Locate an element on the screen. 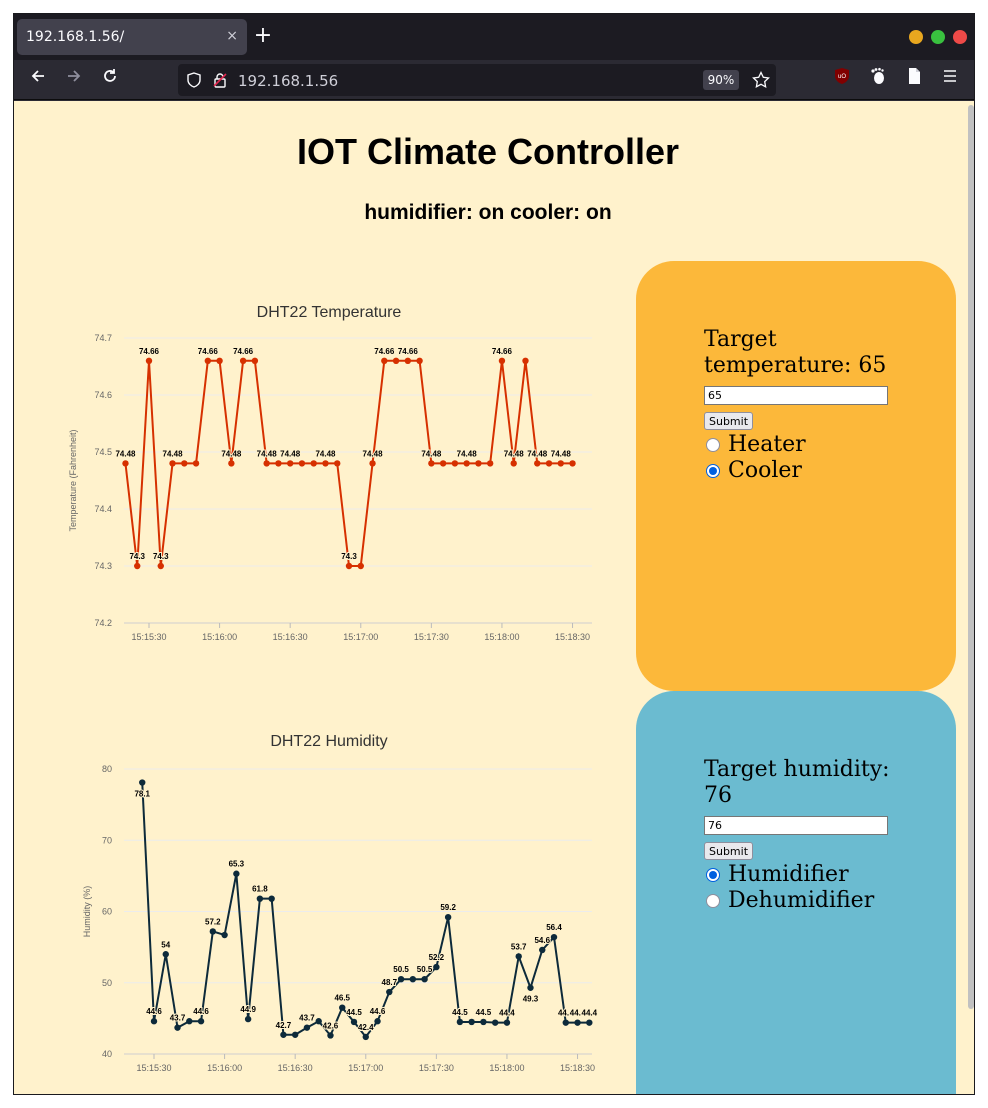 The height and width of the screenshot is (1108, 988). tab-bar: 192.168.1.56/ × + is located at coordinates (494, 37).